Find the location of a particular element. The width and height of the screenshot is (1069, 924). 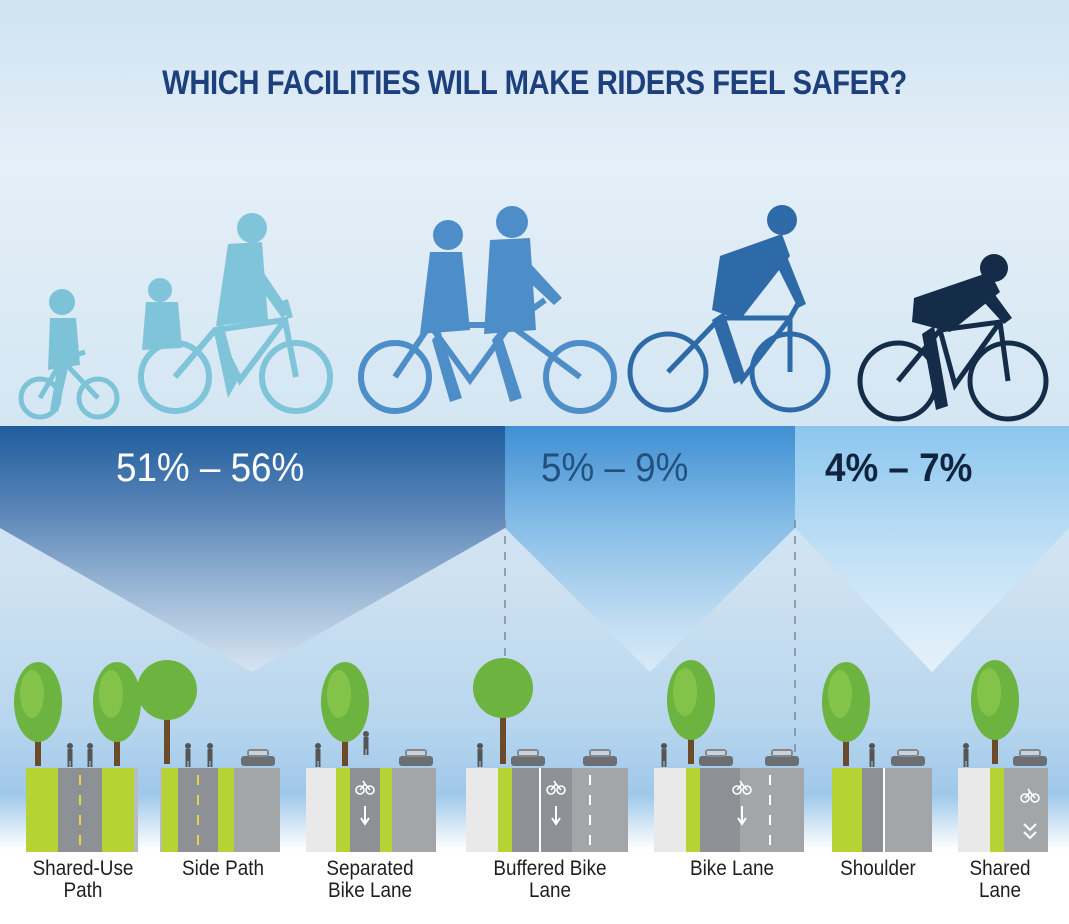

range-group-2: 5% – 9% is located at coordinates (615, 468).